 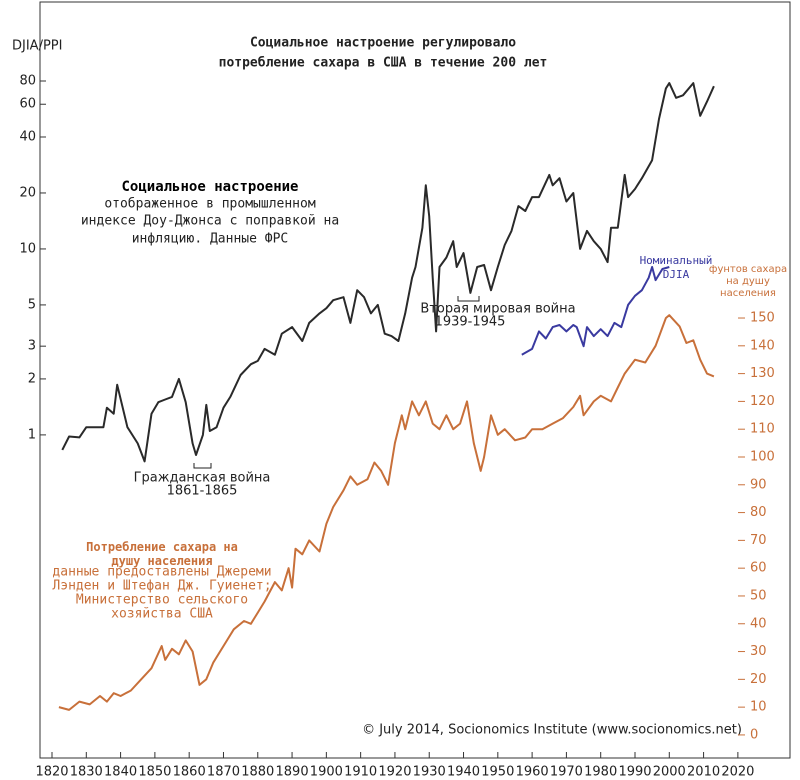 I want to click on x-tick-label: 1920, so click(x=394, y=772).